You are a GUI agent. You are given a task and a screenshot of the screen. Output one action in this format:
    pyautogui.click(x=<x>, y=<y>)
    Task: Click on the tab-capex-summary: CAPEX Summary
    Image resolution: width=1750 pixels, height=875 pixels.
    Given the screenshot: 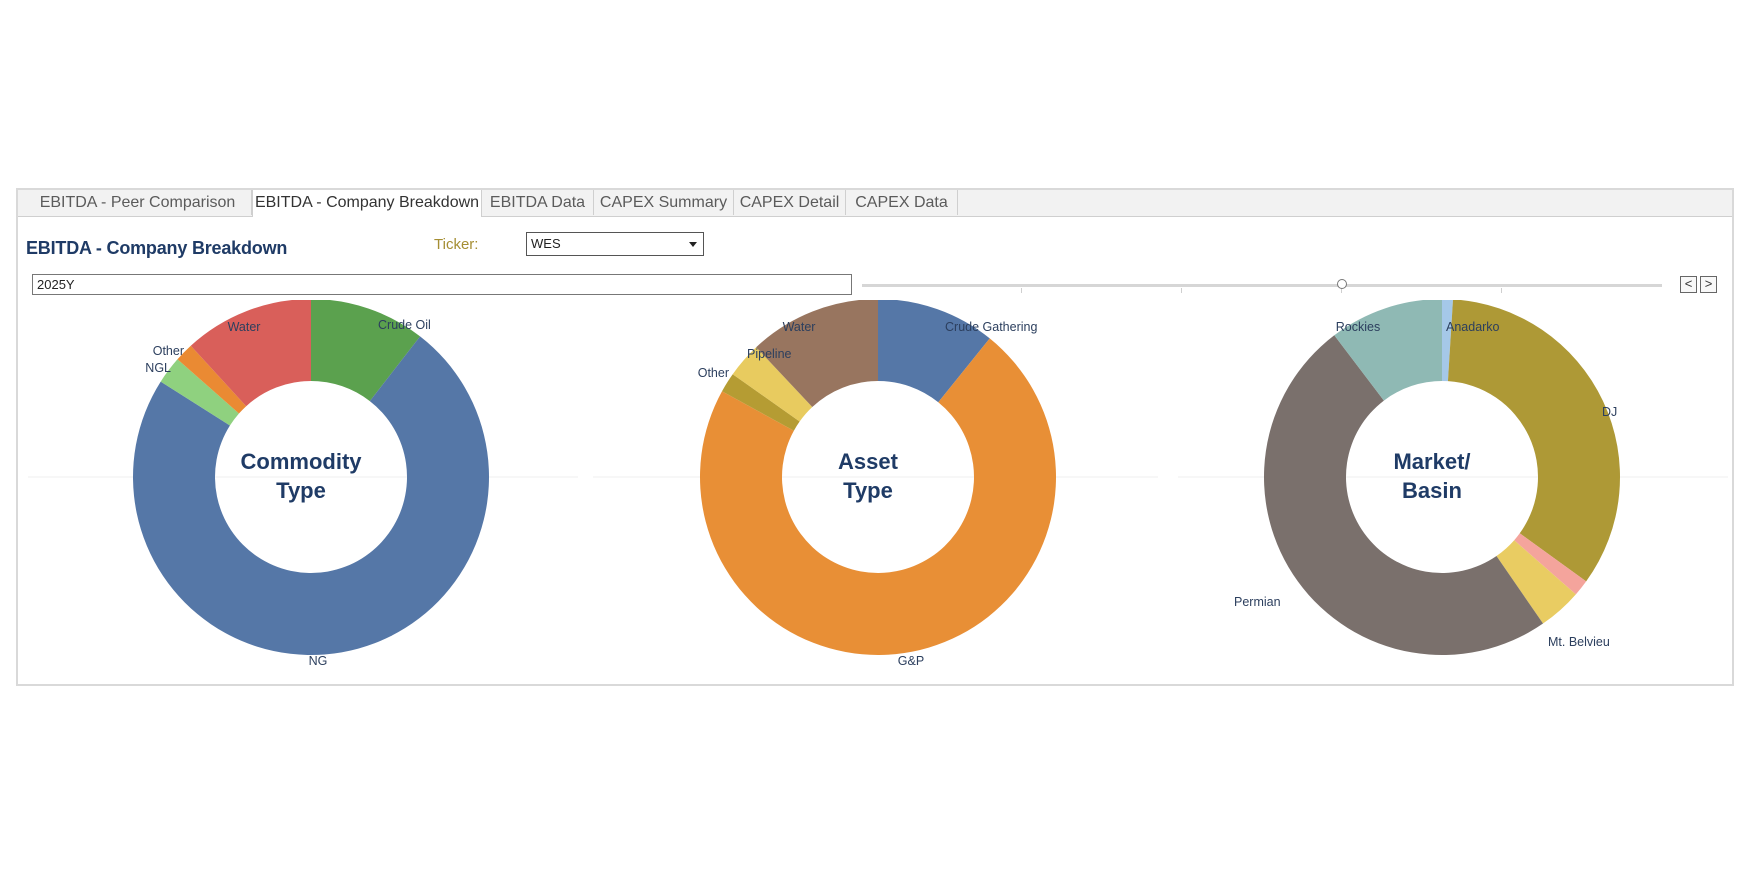 What is the action you would take?
    pyautogui.click(x=664, y=202)
    